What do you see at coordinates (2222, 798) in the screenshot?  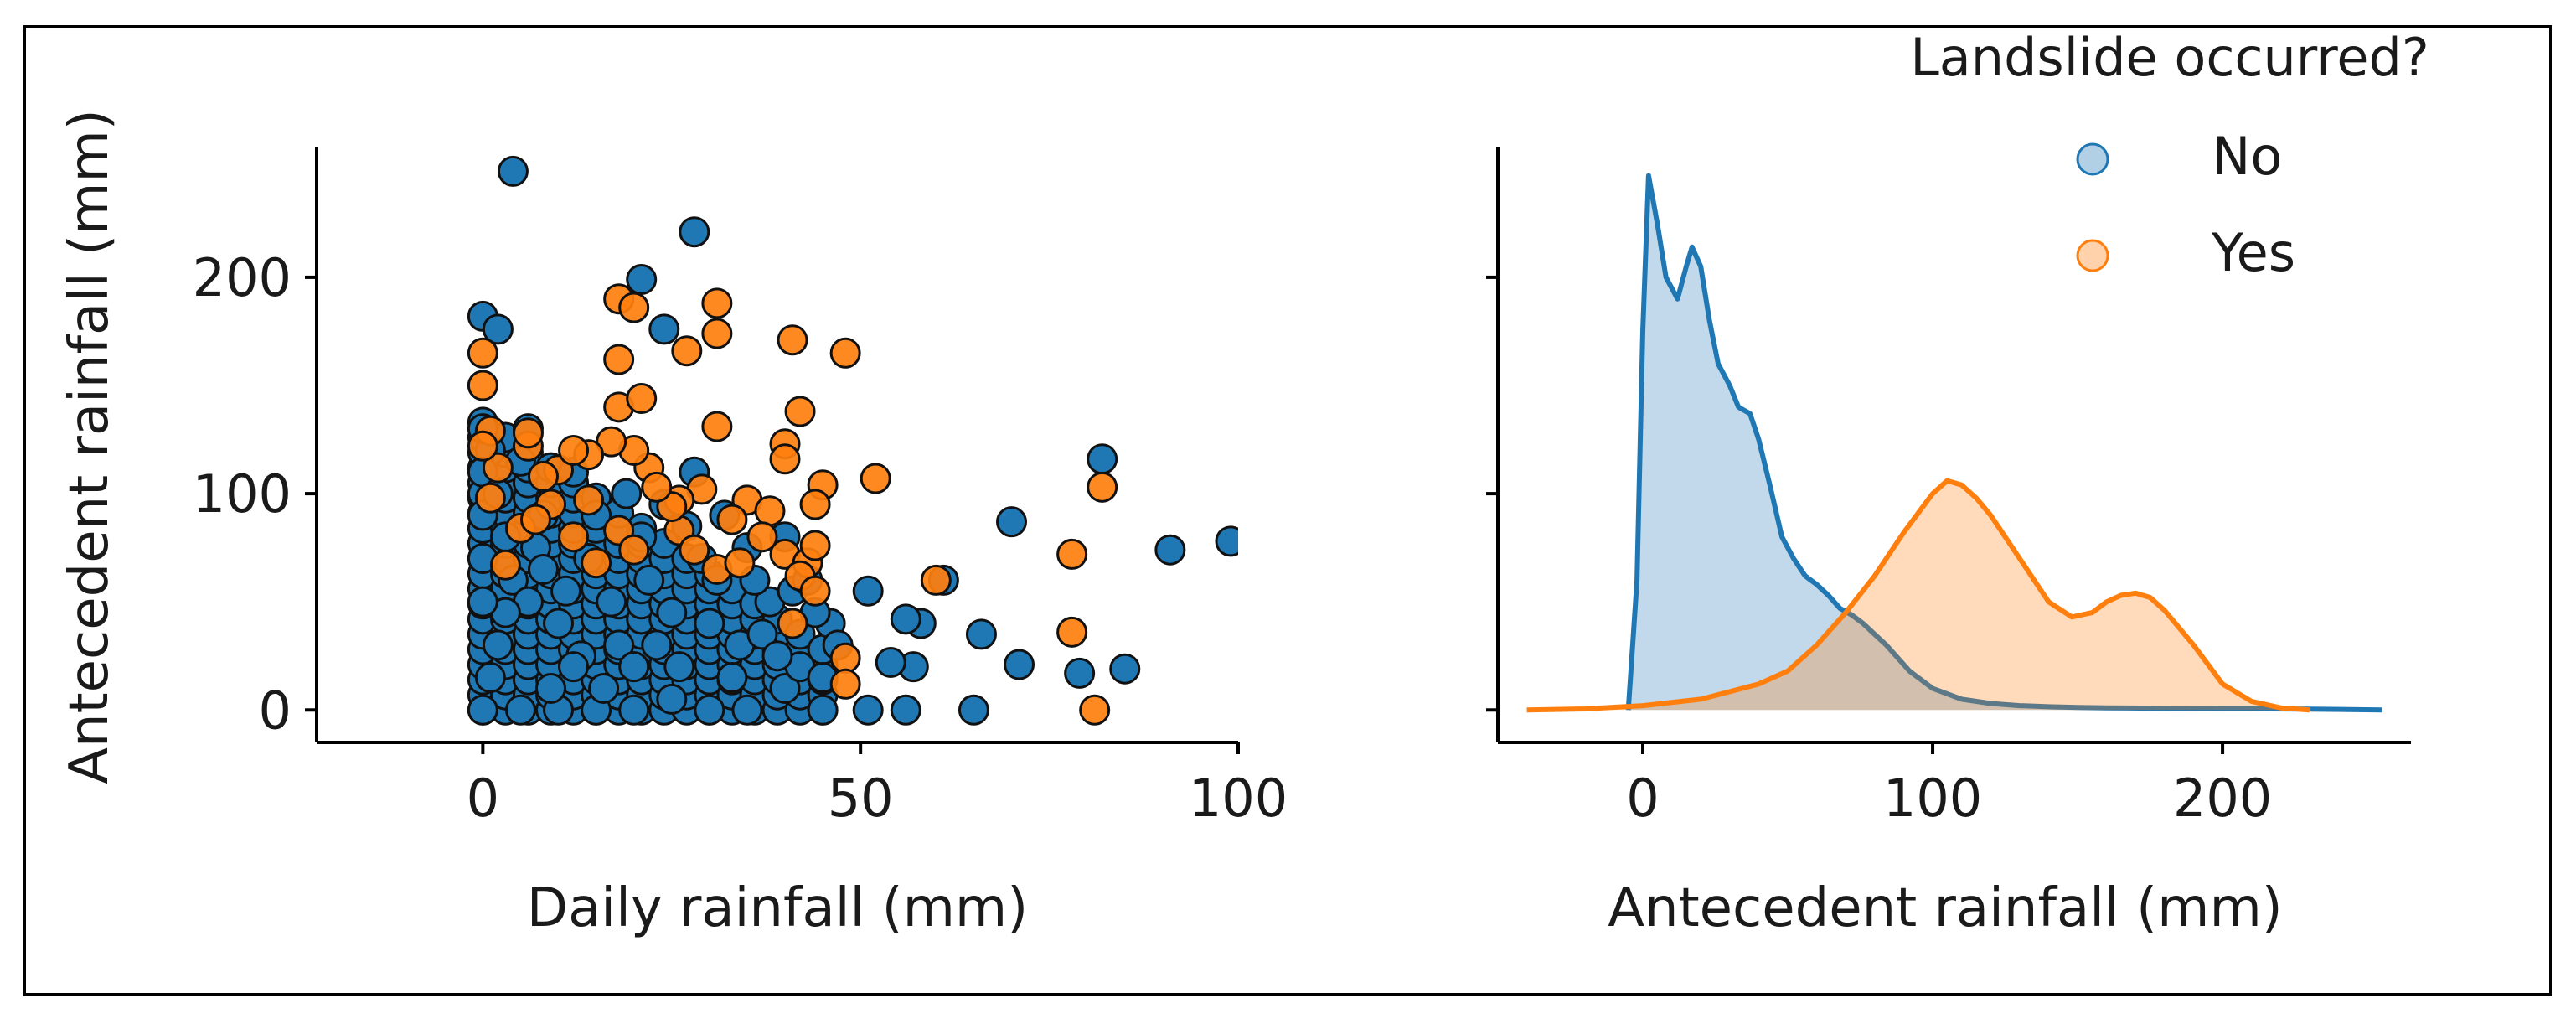 I see `right-x-tick-label: 200` at bounding box center [2222, 798].